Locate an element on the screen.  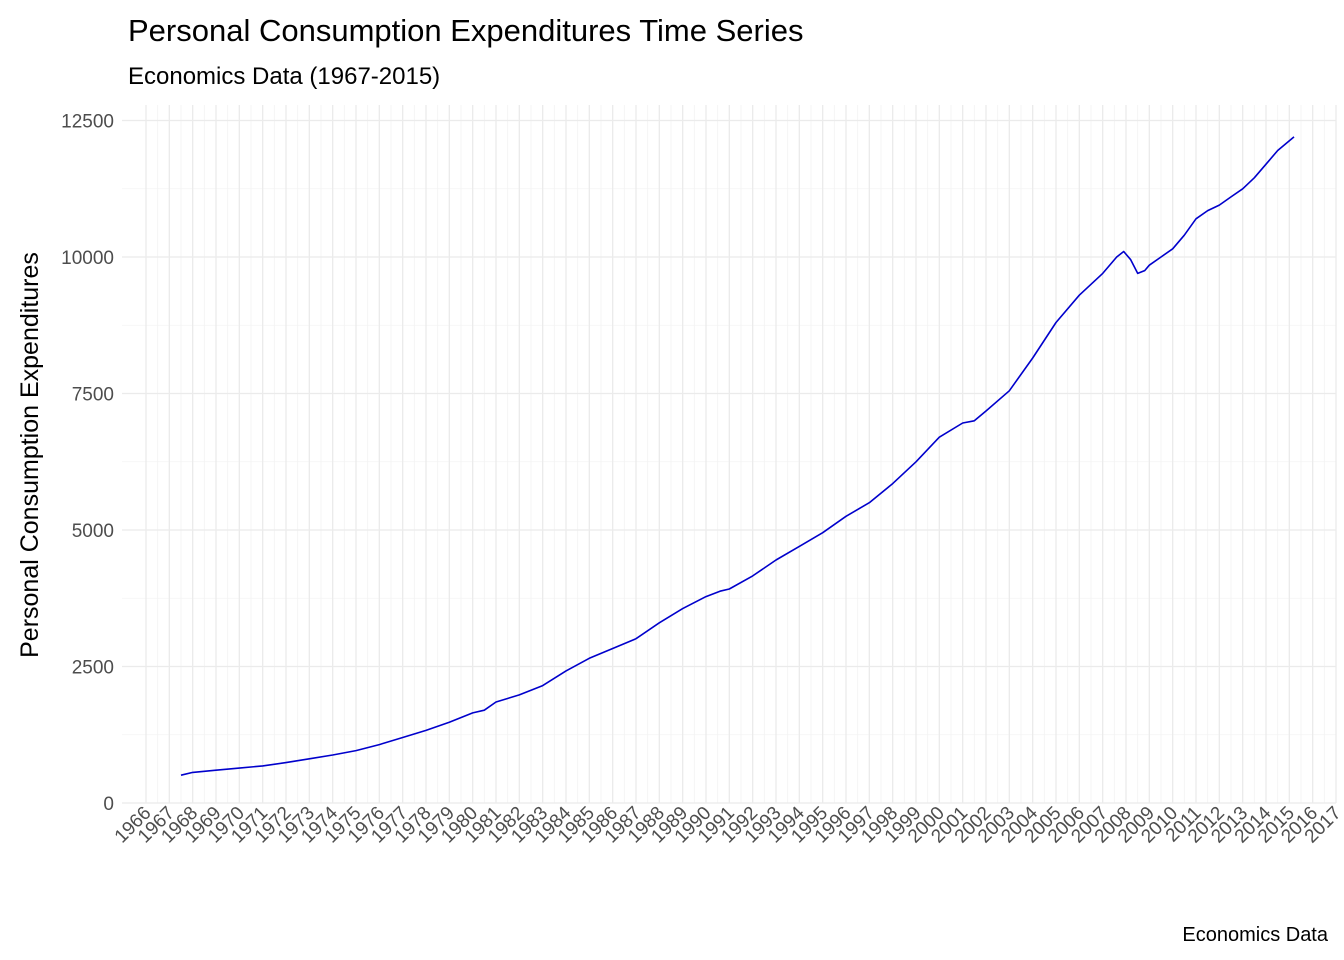
y-tick-label: 0 is located at coordinates (108, 804).